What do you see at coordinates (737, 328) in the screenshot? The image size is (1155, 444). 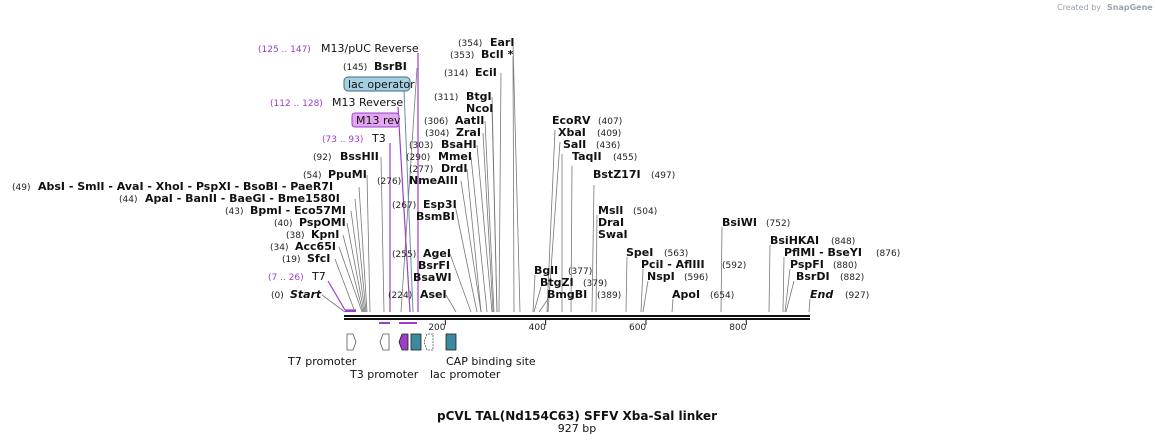 I see `ruler-tick-label: 800` at bounding box center [737, 328].